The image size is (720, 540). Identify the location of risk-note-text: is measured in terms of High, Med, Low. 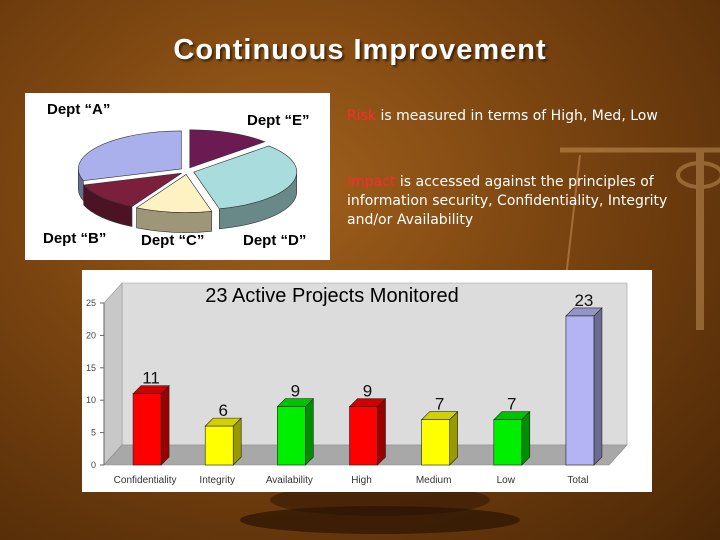
(517, 116).